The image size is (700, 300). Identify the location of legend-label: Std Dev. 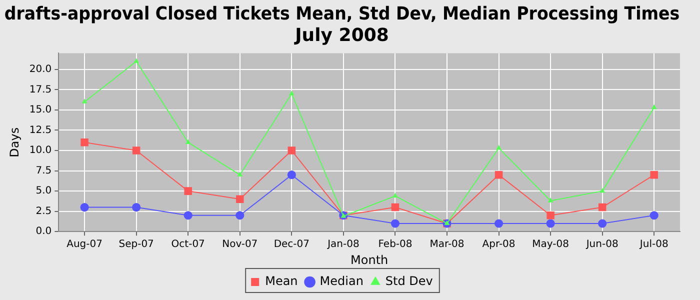
(409, 281).